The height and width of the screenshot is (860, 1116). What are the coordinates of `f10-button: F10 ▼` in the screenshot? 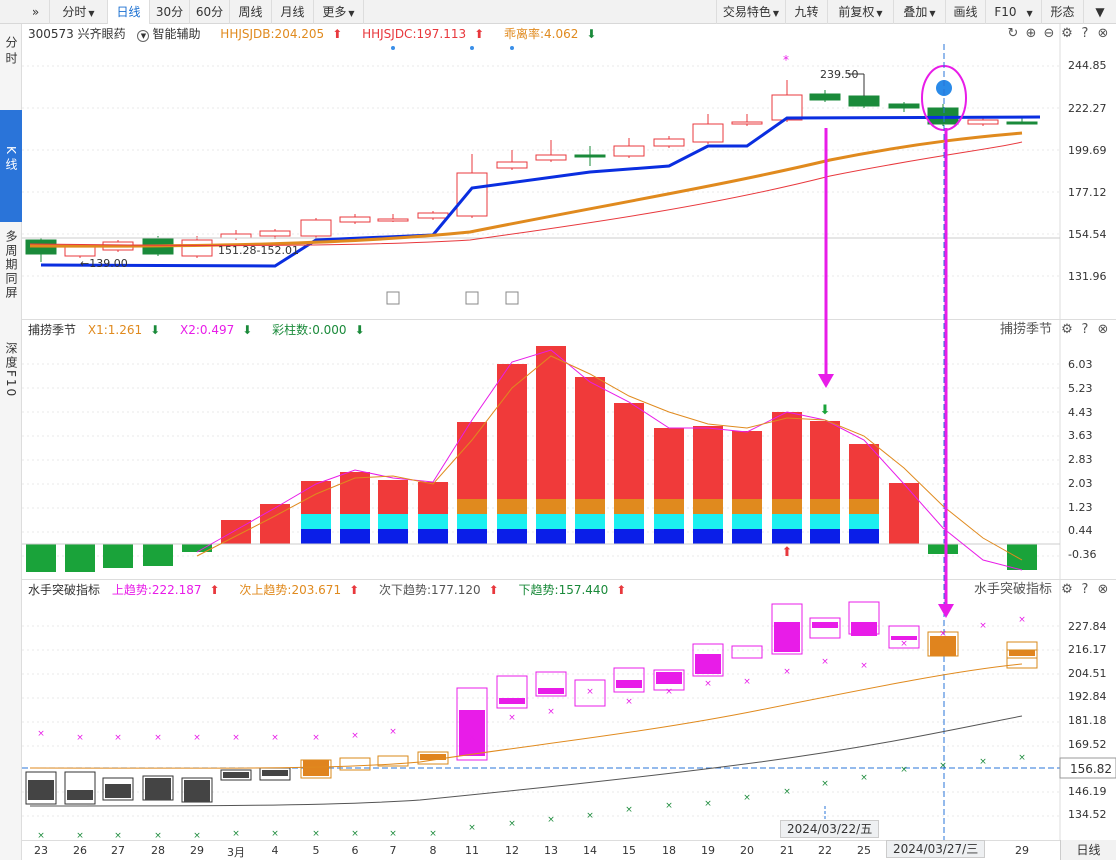 It's located at (1014, 12).